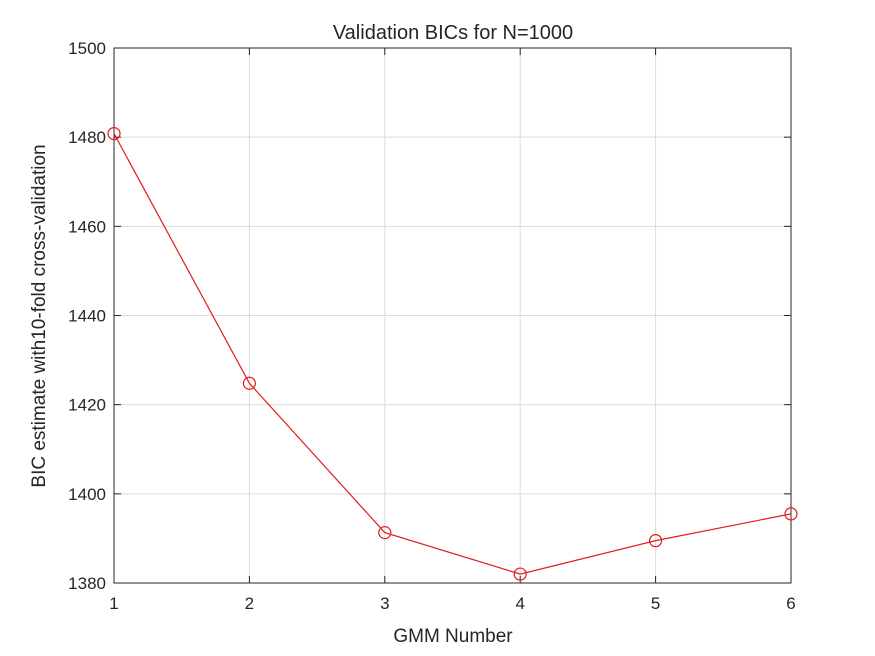 This screenshot has height=656, width=875. Describe the element at coordinates (384, 603) in the screenshot. I see `x-tick-label: 3` at that location.